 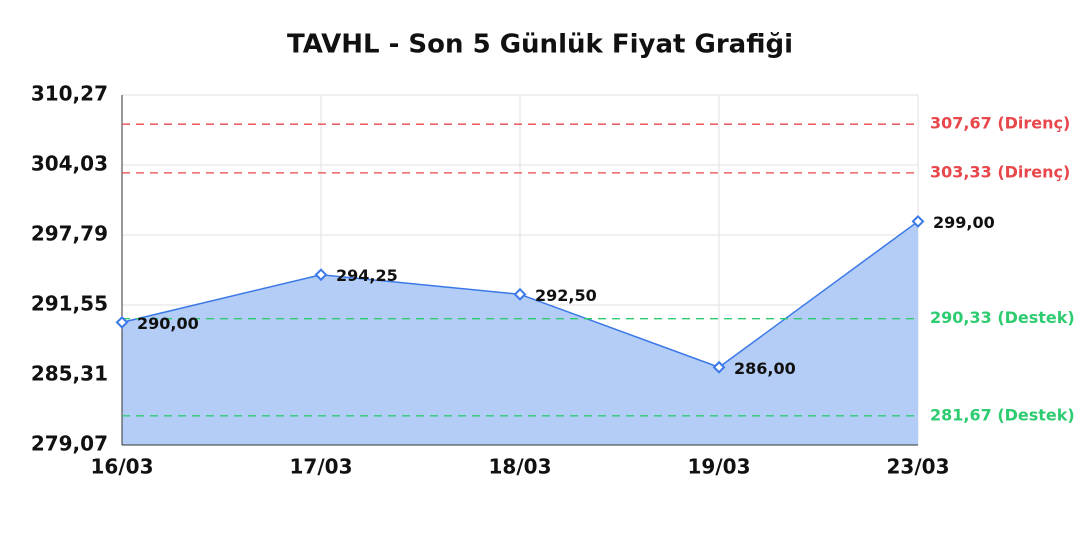 I want to click on reference-label: 303,33 (Direnç), so click(x=1000, y=171).